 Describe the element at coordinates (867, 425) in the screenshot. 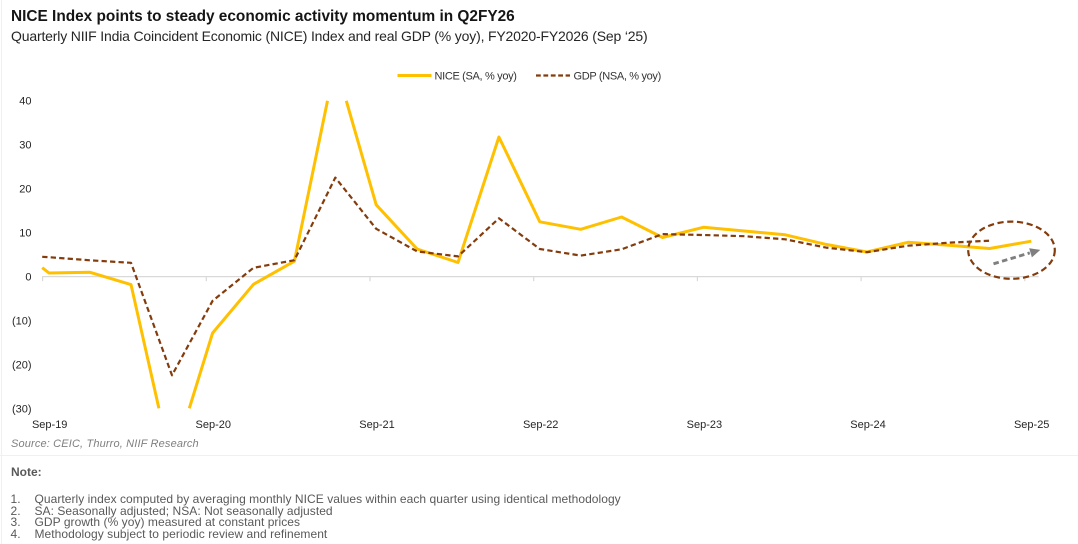

I see `svg-text: Sep-24` at that location.